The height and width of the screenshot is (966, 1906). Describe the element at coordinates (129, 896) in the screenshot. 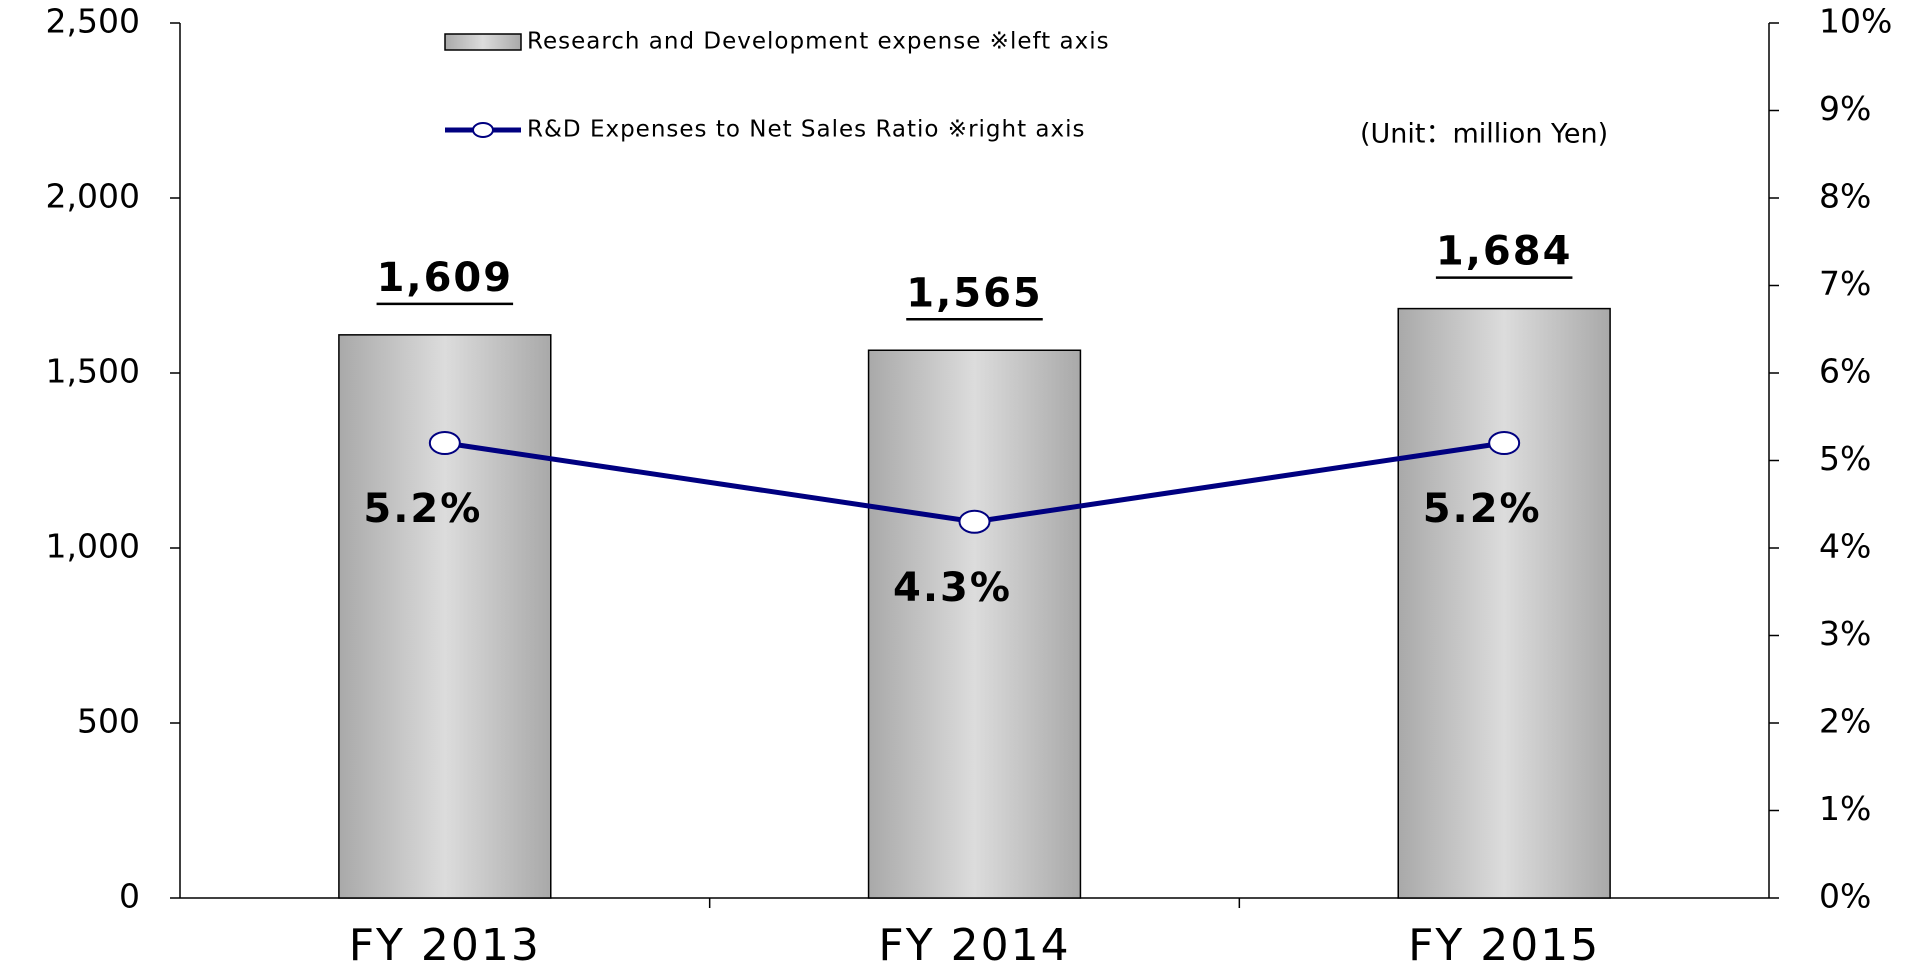

I see `y-tick-label: 0` at that location.